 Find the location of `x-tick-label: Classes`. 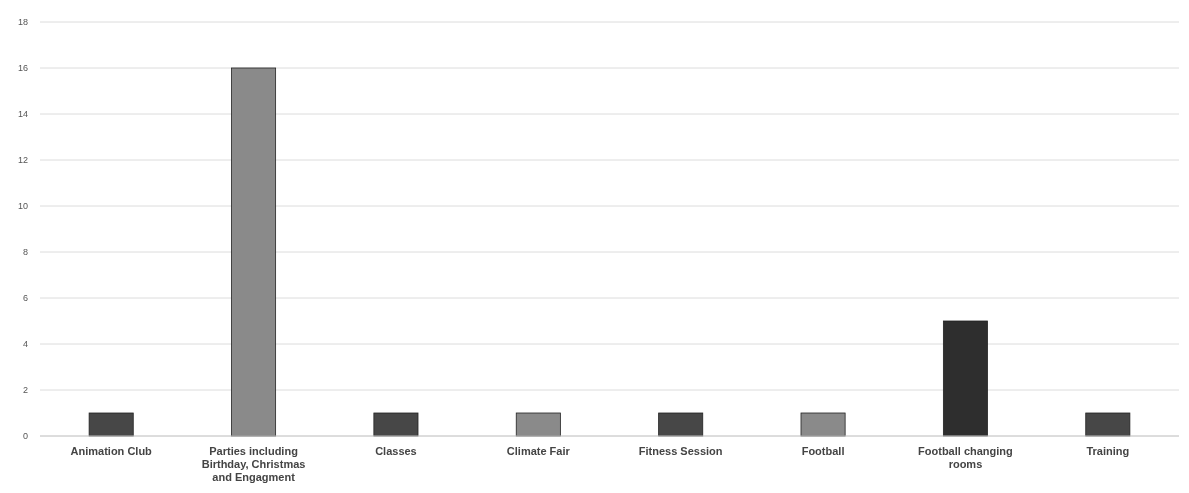

x-tick-label: Classes is located at coordinates (396, 451).